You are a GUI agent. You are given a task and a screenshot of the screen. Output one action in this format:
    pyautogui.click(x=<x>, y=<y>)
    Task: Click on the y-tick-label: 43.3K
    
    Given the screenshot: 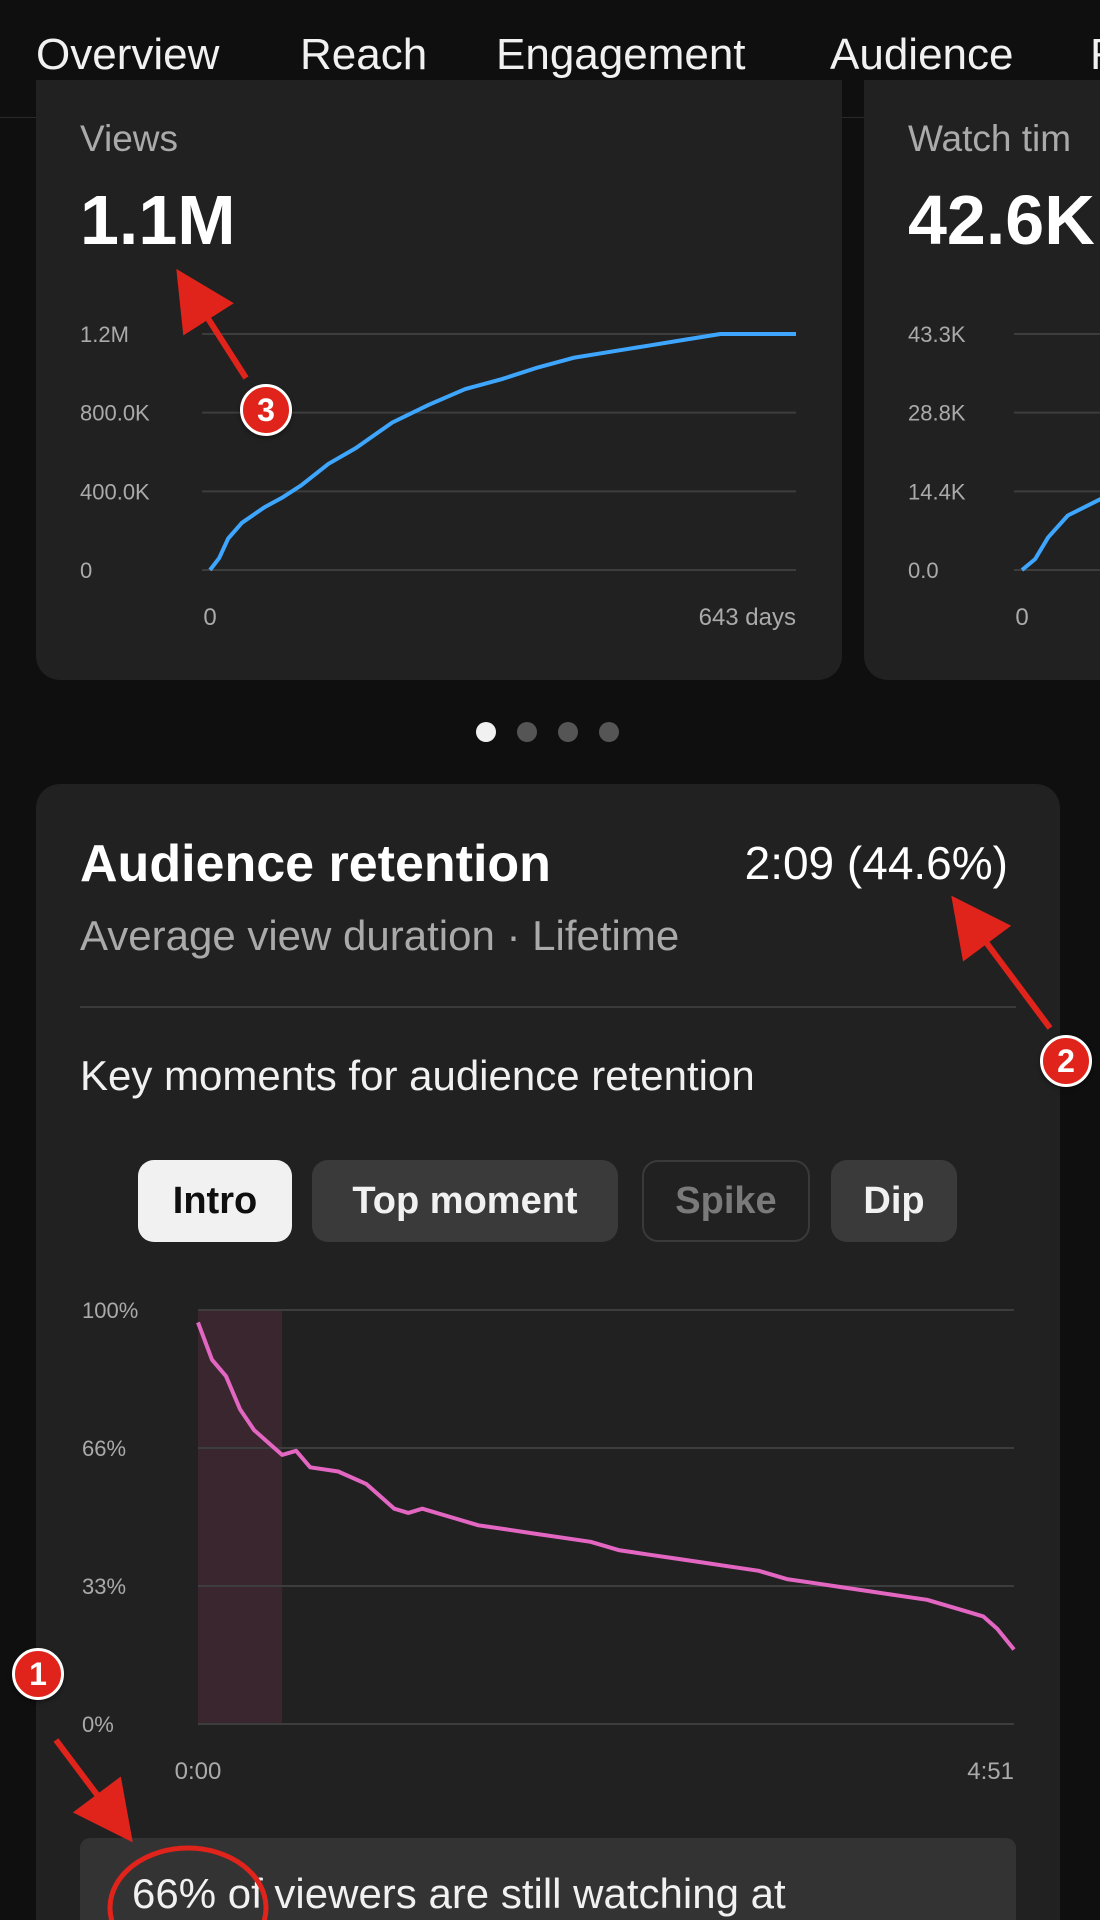 What is the action you would take?
    pyautogui.click(x=937, y=334)
    